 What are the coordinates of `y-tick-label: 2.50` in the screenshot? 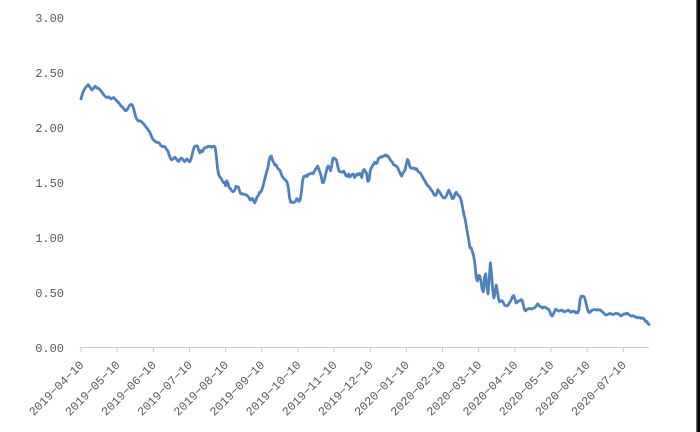 It's located at (49, 74).